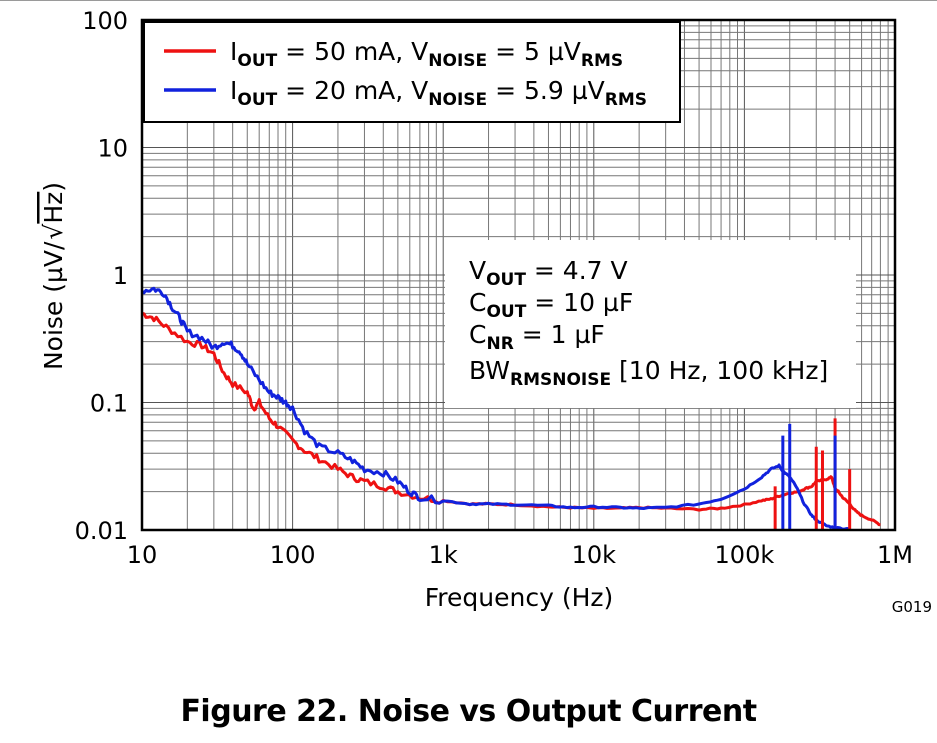 The height and width of the screenshot is (743, 937). What do you see at coordinates (648, 373) in the screenshot?
I see `condition-bandwidth: BWRMSNOISE [10 Hz, 100 kHz]` at bounding box center [648, 373].